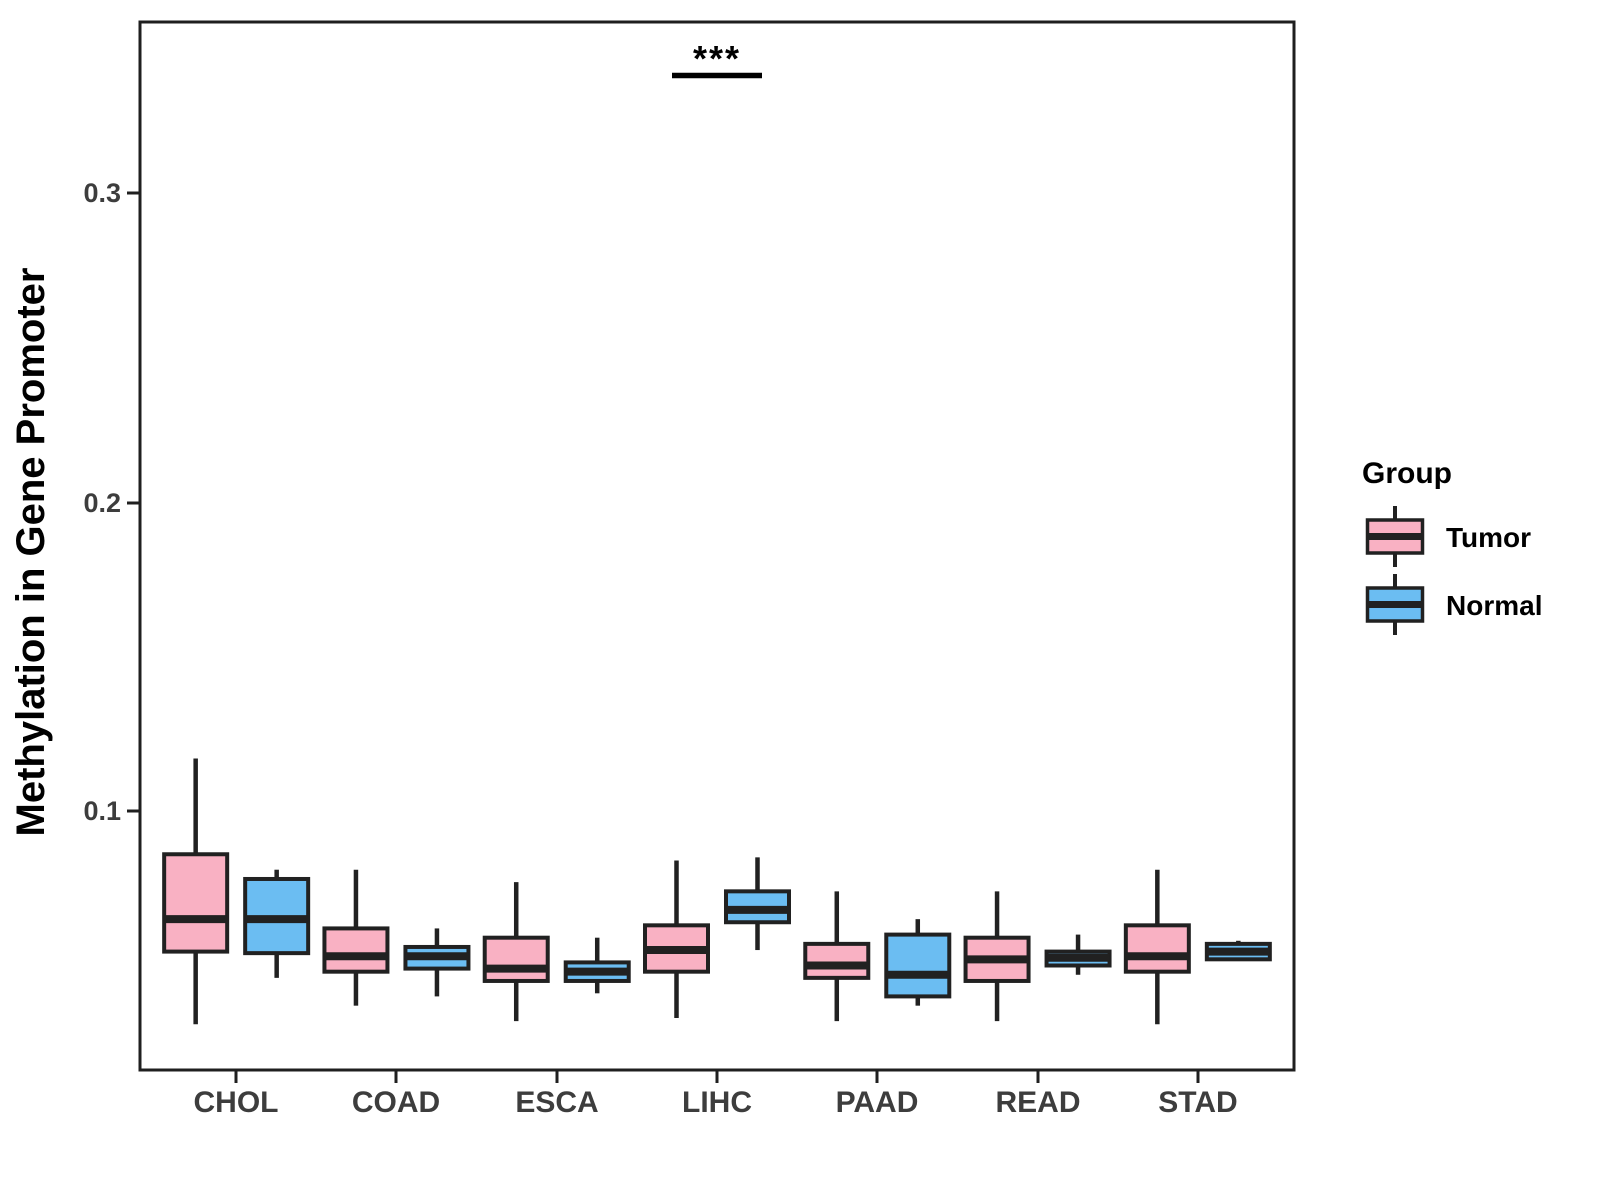  What do you see at coordinates (236, 1102) in the screenshot?
I see `x-tick-label: CHOL` at bounding box center [236, 1102].